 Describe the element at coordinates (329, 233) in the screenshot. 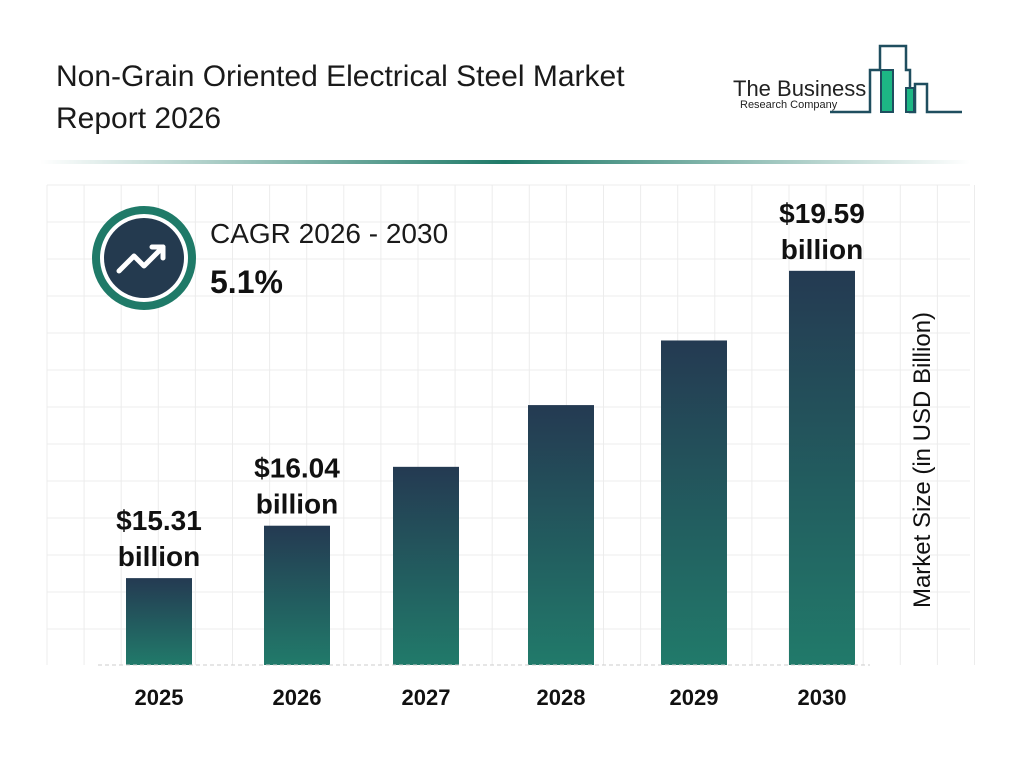

I see `cagr-label: CAGR 2026 - 2030` at that location.